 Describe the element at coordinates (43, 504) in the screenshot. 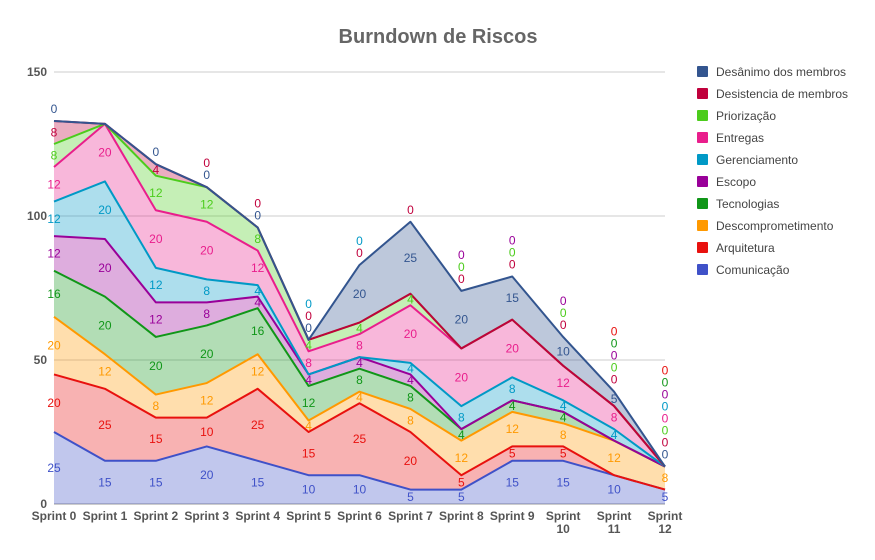

I see `y-tick-label: 0` at that location.